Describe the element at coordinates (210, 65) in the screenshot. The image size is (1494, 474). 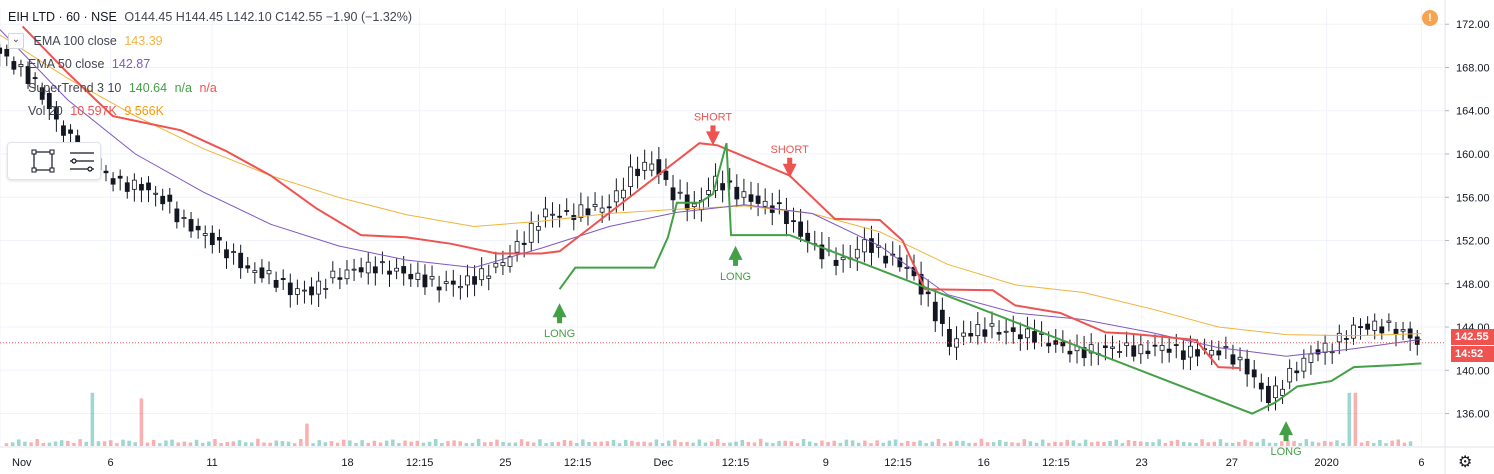
I see `legend-ema50: EMA 50 close 142.87` at that location.